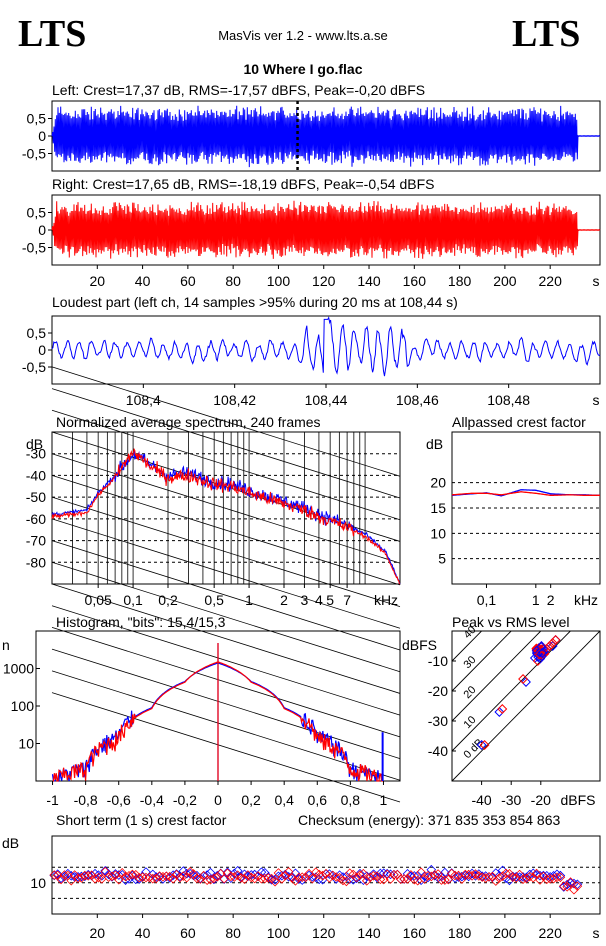 The image size is (606, 946). What do you see at coordinates (279, 281) in the screenshot?
I see `right-xtick-label: 100` at bounding box center [279, 281].